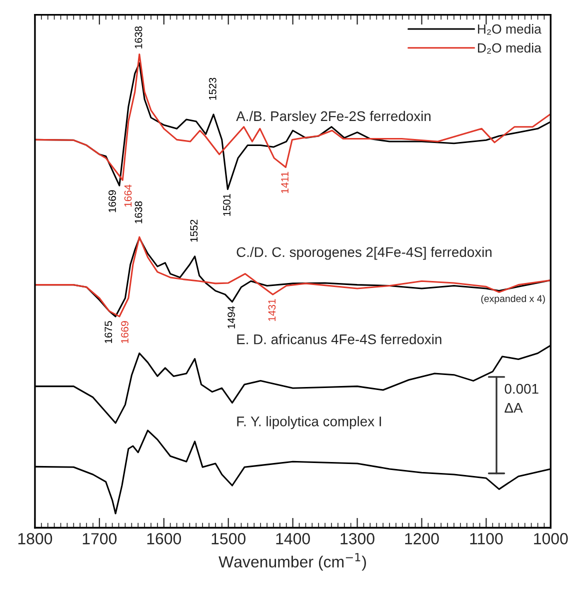  Describe the element at coordinates (194, 231) in the screenshot. I see `annotation: 1552` at that location.